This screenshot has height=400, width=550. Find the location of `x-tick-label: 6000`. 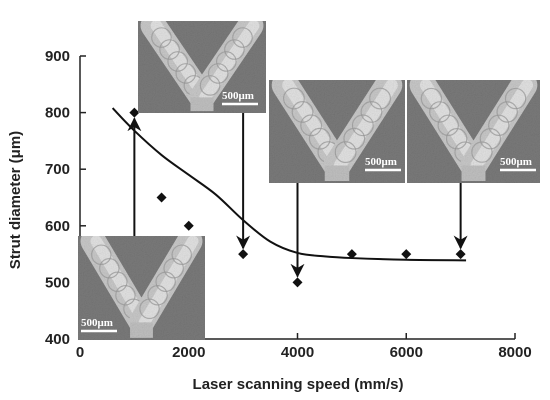

x-tick-label: 6000 is located at coordinates (406, 352).